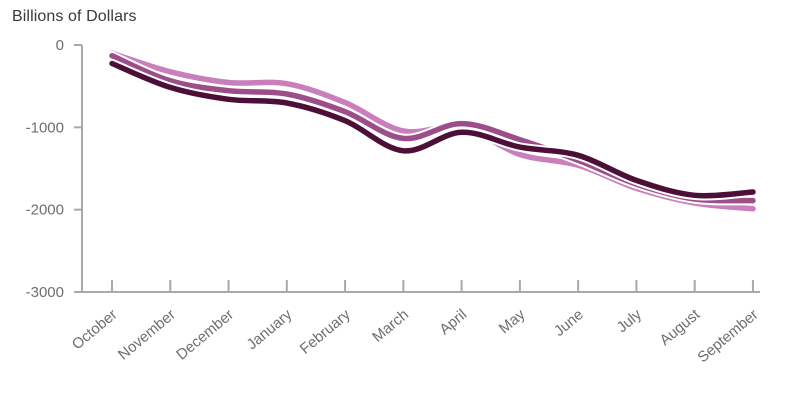 The height and width of the screenshot is (400, 800). Describe the element at coordinates (95, 329) in the screenshot. I see `x-axis-tick-label: October` at that location.